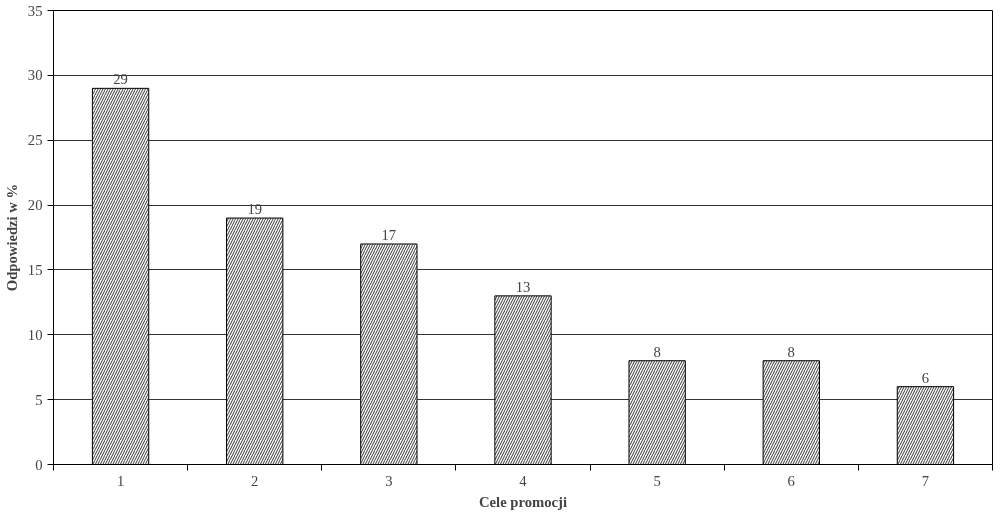  Describe the element at coordinates (35, 140) in the screenshot. I see `y-tick-label: 25` at that location.